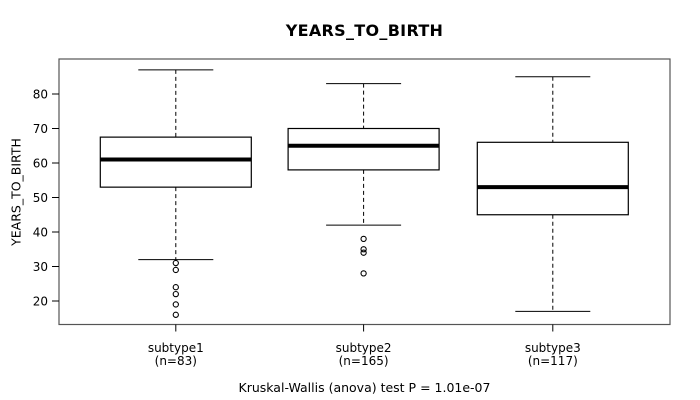 This screenshot has height=400, width=700. What do you see at coordinates (364, 348) in the screenshot?
I see `x-tick-label: subtype2` at bounding box center [364, 348].